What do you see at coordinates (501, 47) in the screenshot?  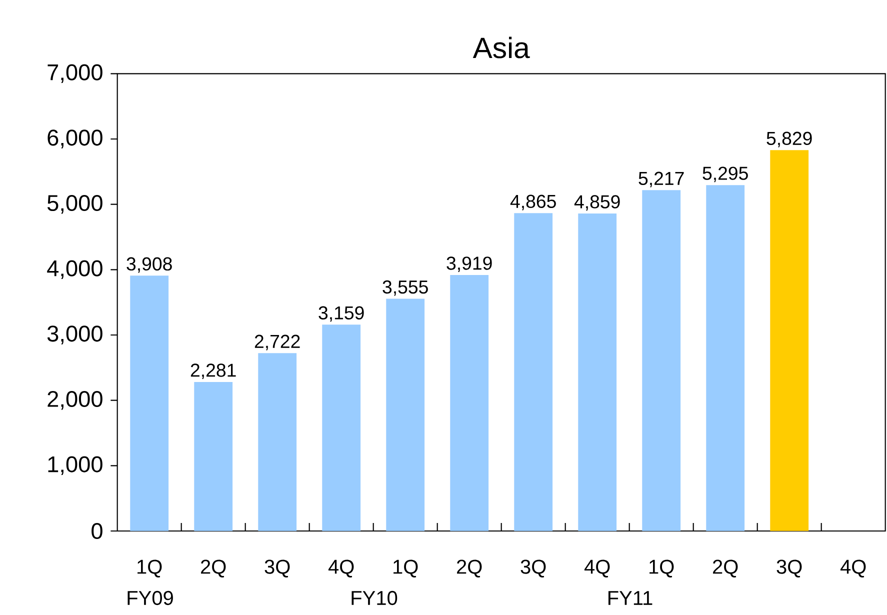 I see `chart-title: Asia` at bounding box center [501, 47].